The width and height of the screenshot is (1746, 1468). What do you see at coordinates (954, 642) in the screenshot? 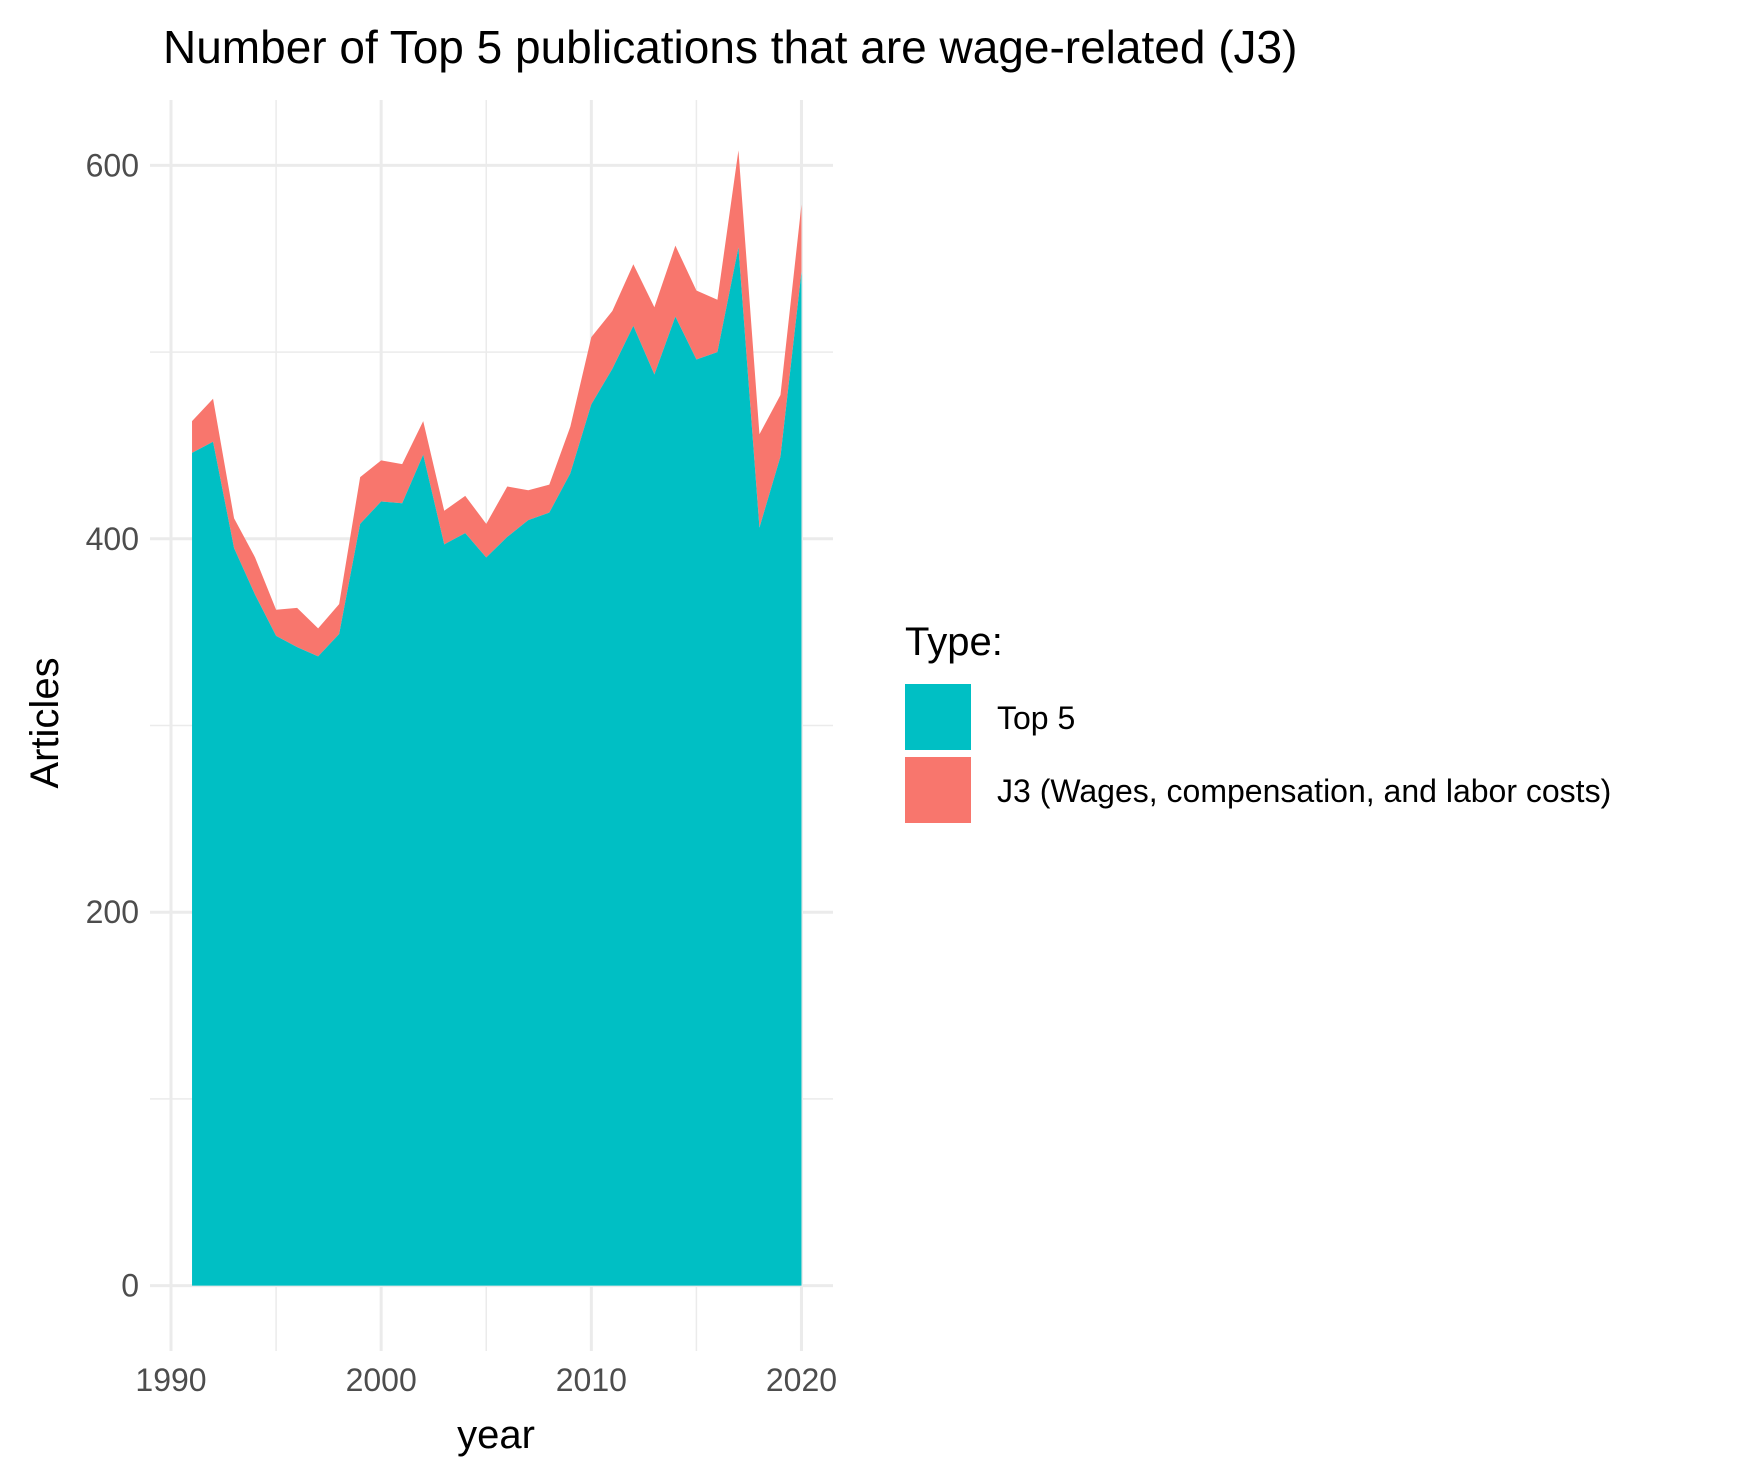
I see `legend-title: Type:` at bounding box center [954, 642].